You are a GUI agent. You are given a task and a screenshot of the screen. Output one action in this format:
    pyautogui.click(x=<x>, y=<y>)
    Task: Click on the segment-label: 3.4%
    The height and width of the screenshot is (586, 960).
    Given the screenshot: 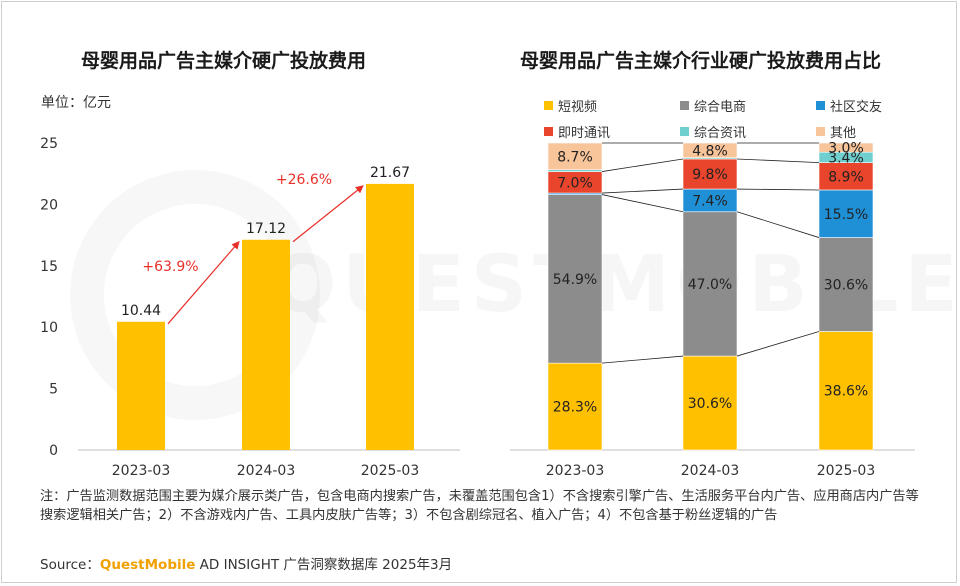 What is the action you would take?
    pyautogui.click(x=846, y=158)
    